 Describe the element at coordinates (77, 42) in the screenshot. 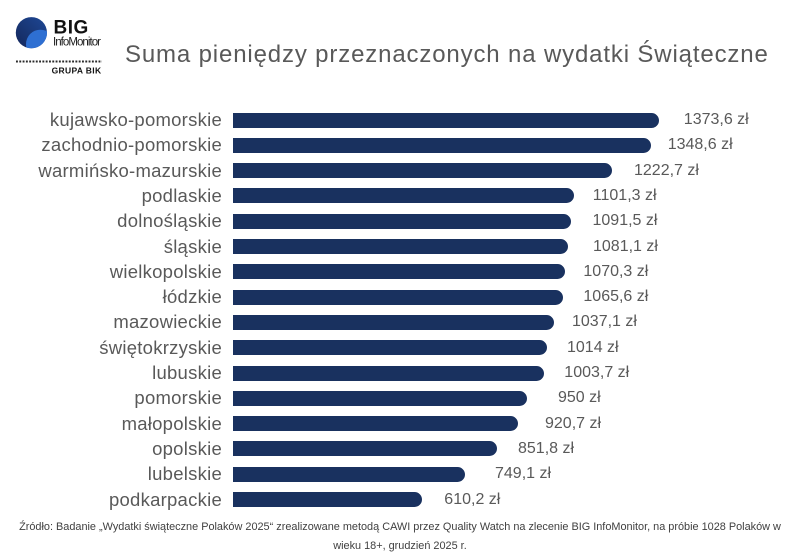

I see `svg-text: InfoMonitor` at that location.